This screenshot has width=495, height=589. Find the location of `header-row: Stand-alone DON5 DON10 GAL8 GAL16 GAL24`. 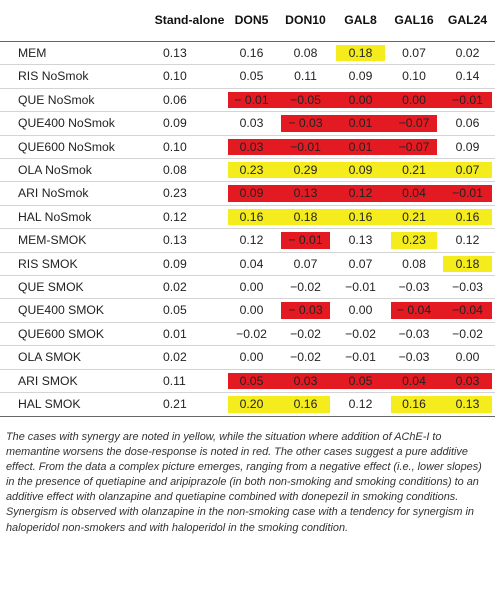

header-row: Stand-alone DON5 DON10 GAL8 GAL16 GAL24 is located at coordinates (247, 21).